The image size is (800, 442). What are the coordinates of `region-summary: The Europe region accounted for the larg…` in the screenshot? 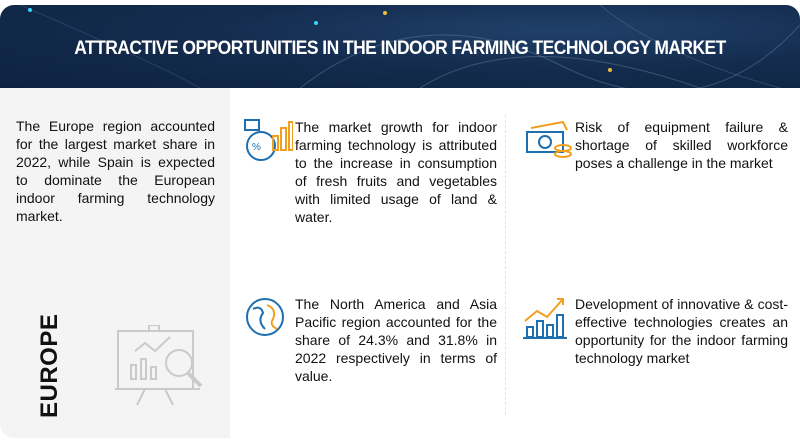 It's located at (115, 171).